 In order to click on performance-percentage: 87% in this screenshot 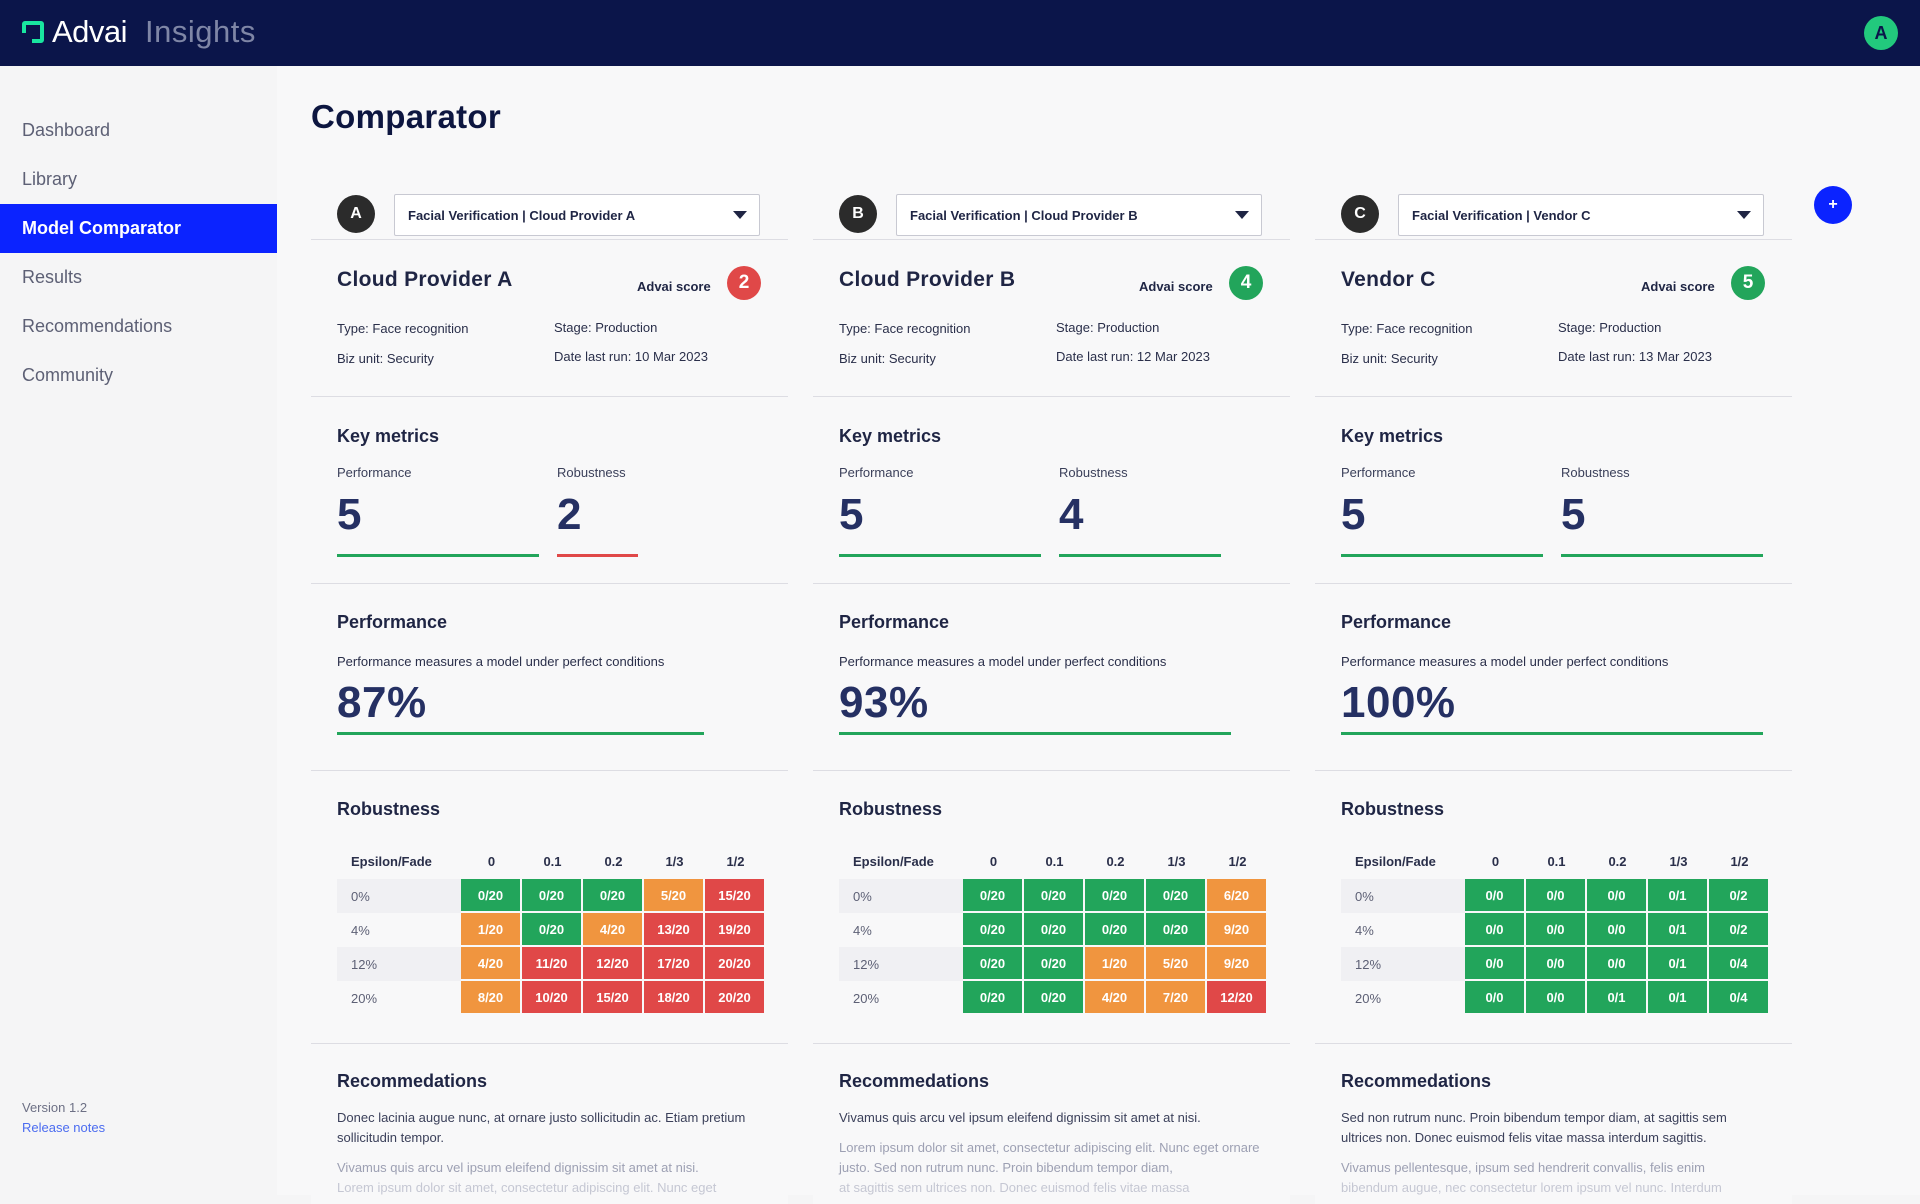, I will do `click(382, 702)`.